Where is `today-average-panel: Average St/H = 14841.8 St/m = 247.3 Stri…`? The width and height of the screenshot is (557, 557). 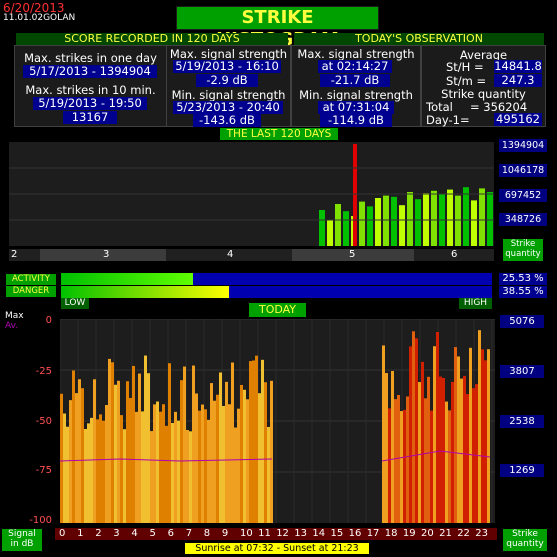 today-average-panel: Average St/H = 14841.8 St/m = 247.3 Stri… is located at coordinates (483, 86).